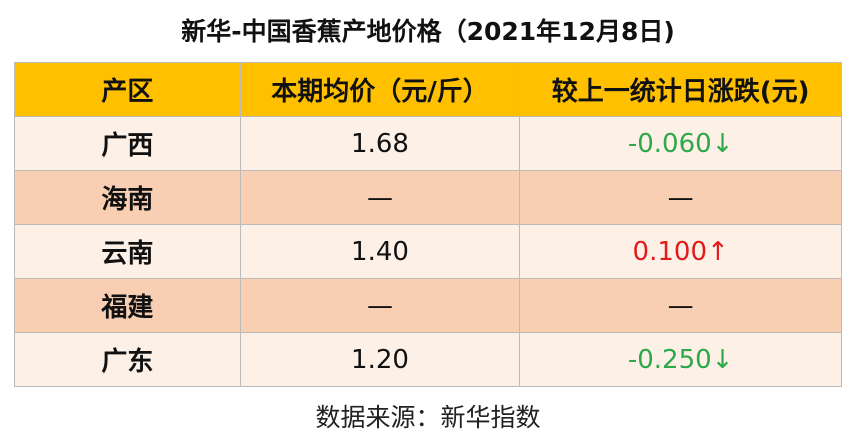 The height and width of the screenshot is (446, 856). What do you see at coordinates (380, 89) in the screenshot?
I see `header-cell: 本期均价（元/斤）` at bounding box center [380, 89].